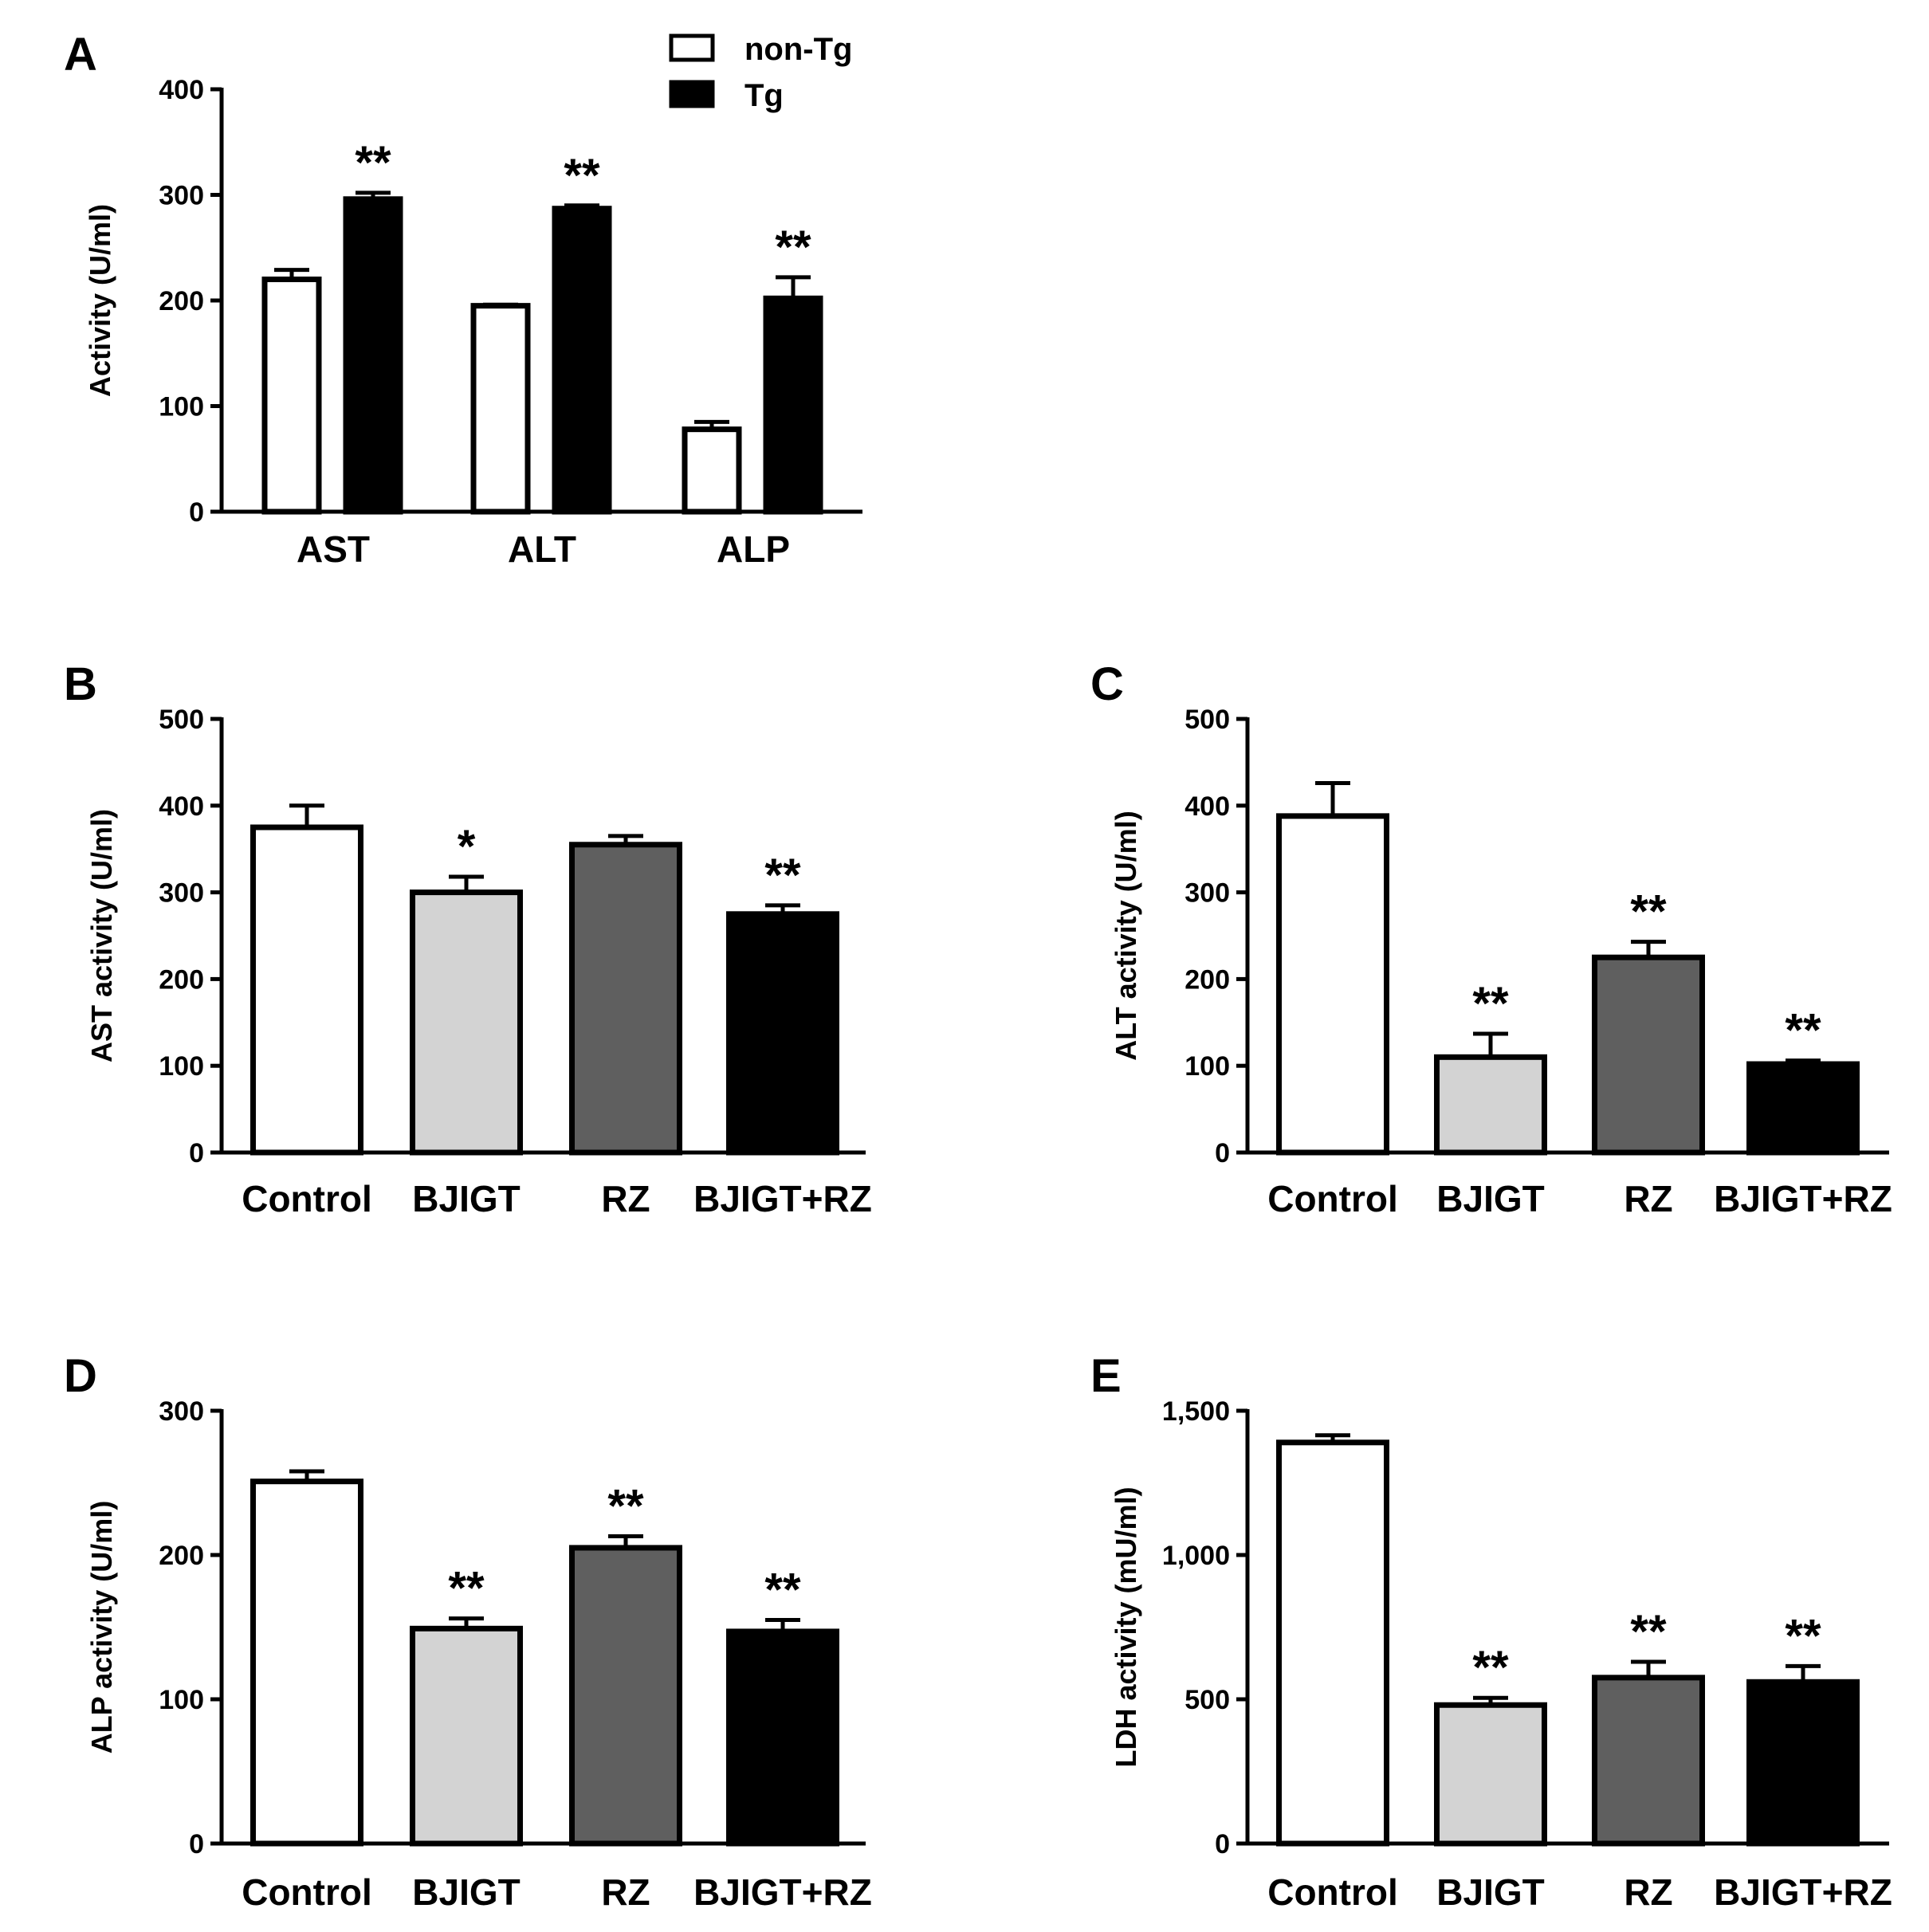 The width and height of the screenshot is (1929, 1932). Describe the element at coordinates (100, 300) in the screenshot. I see `y-axis-title: Activity (U/ml)` at that location.